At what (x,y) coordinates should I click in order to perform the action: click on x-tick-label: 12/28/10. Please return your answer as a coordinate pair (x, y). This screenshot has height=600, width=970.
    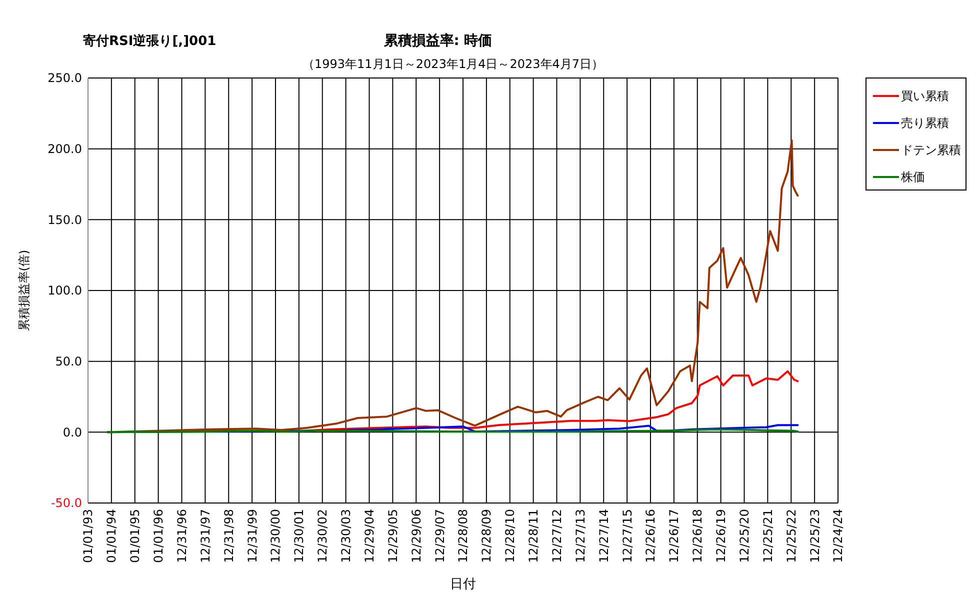
    Looking at the image, I should click on (510, 536).